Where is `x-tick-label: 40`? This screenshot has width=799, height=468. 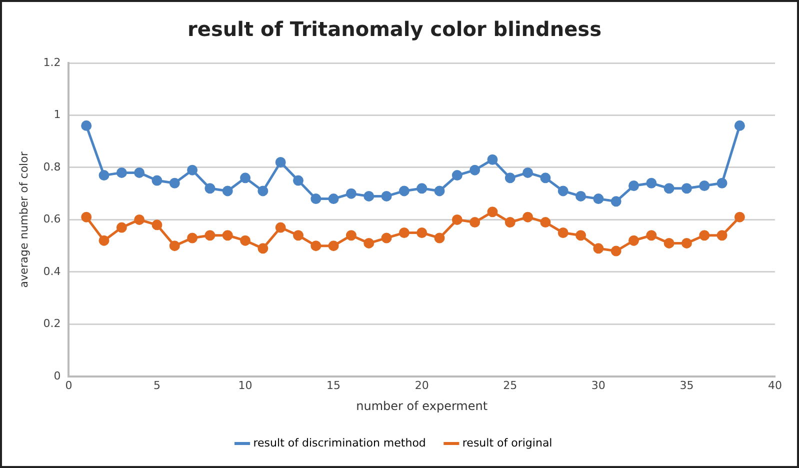
x-tick-label: 40 is located at coordinates (775, 385).